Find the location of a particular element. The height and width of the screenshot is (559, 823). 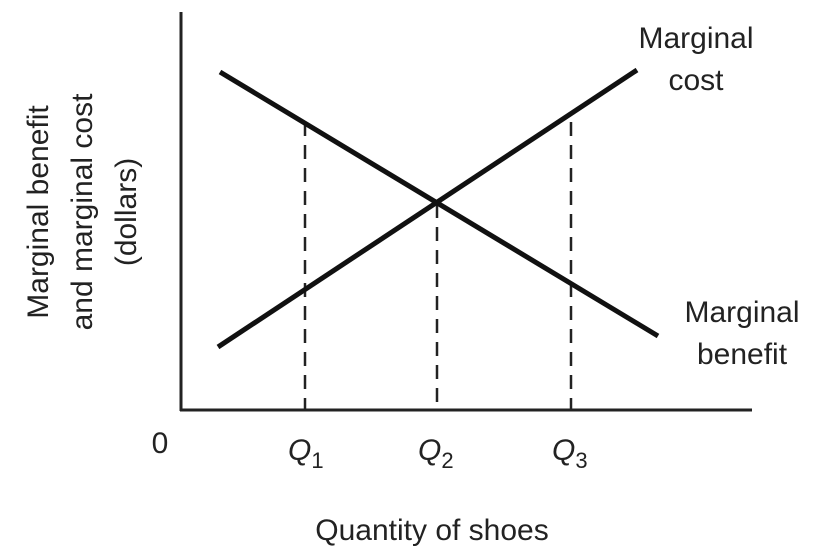

marker-subscript: 3 is located at coordinates (581, 460).